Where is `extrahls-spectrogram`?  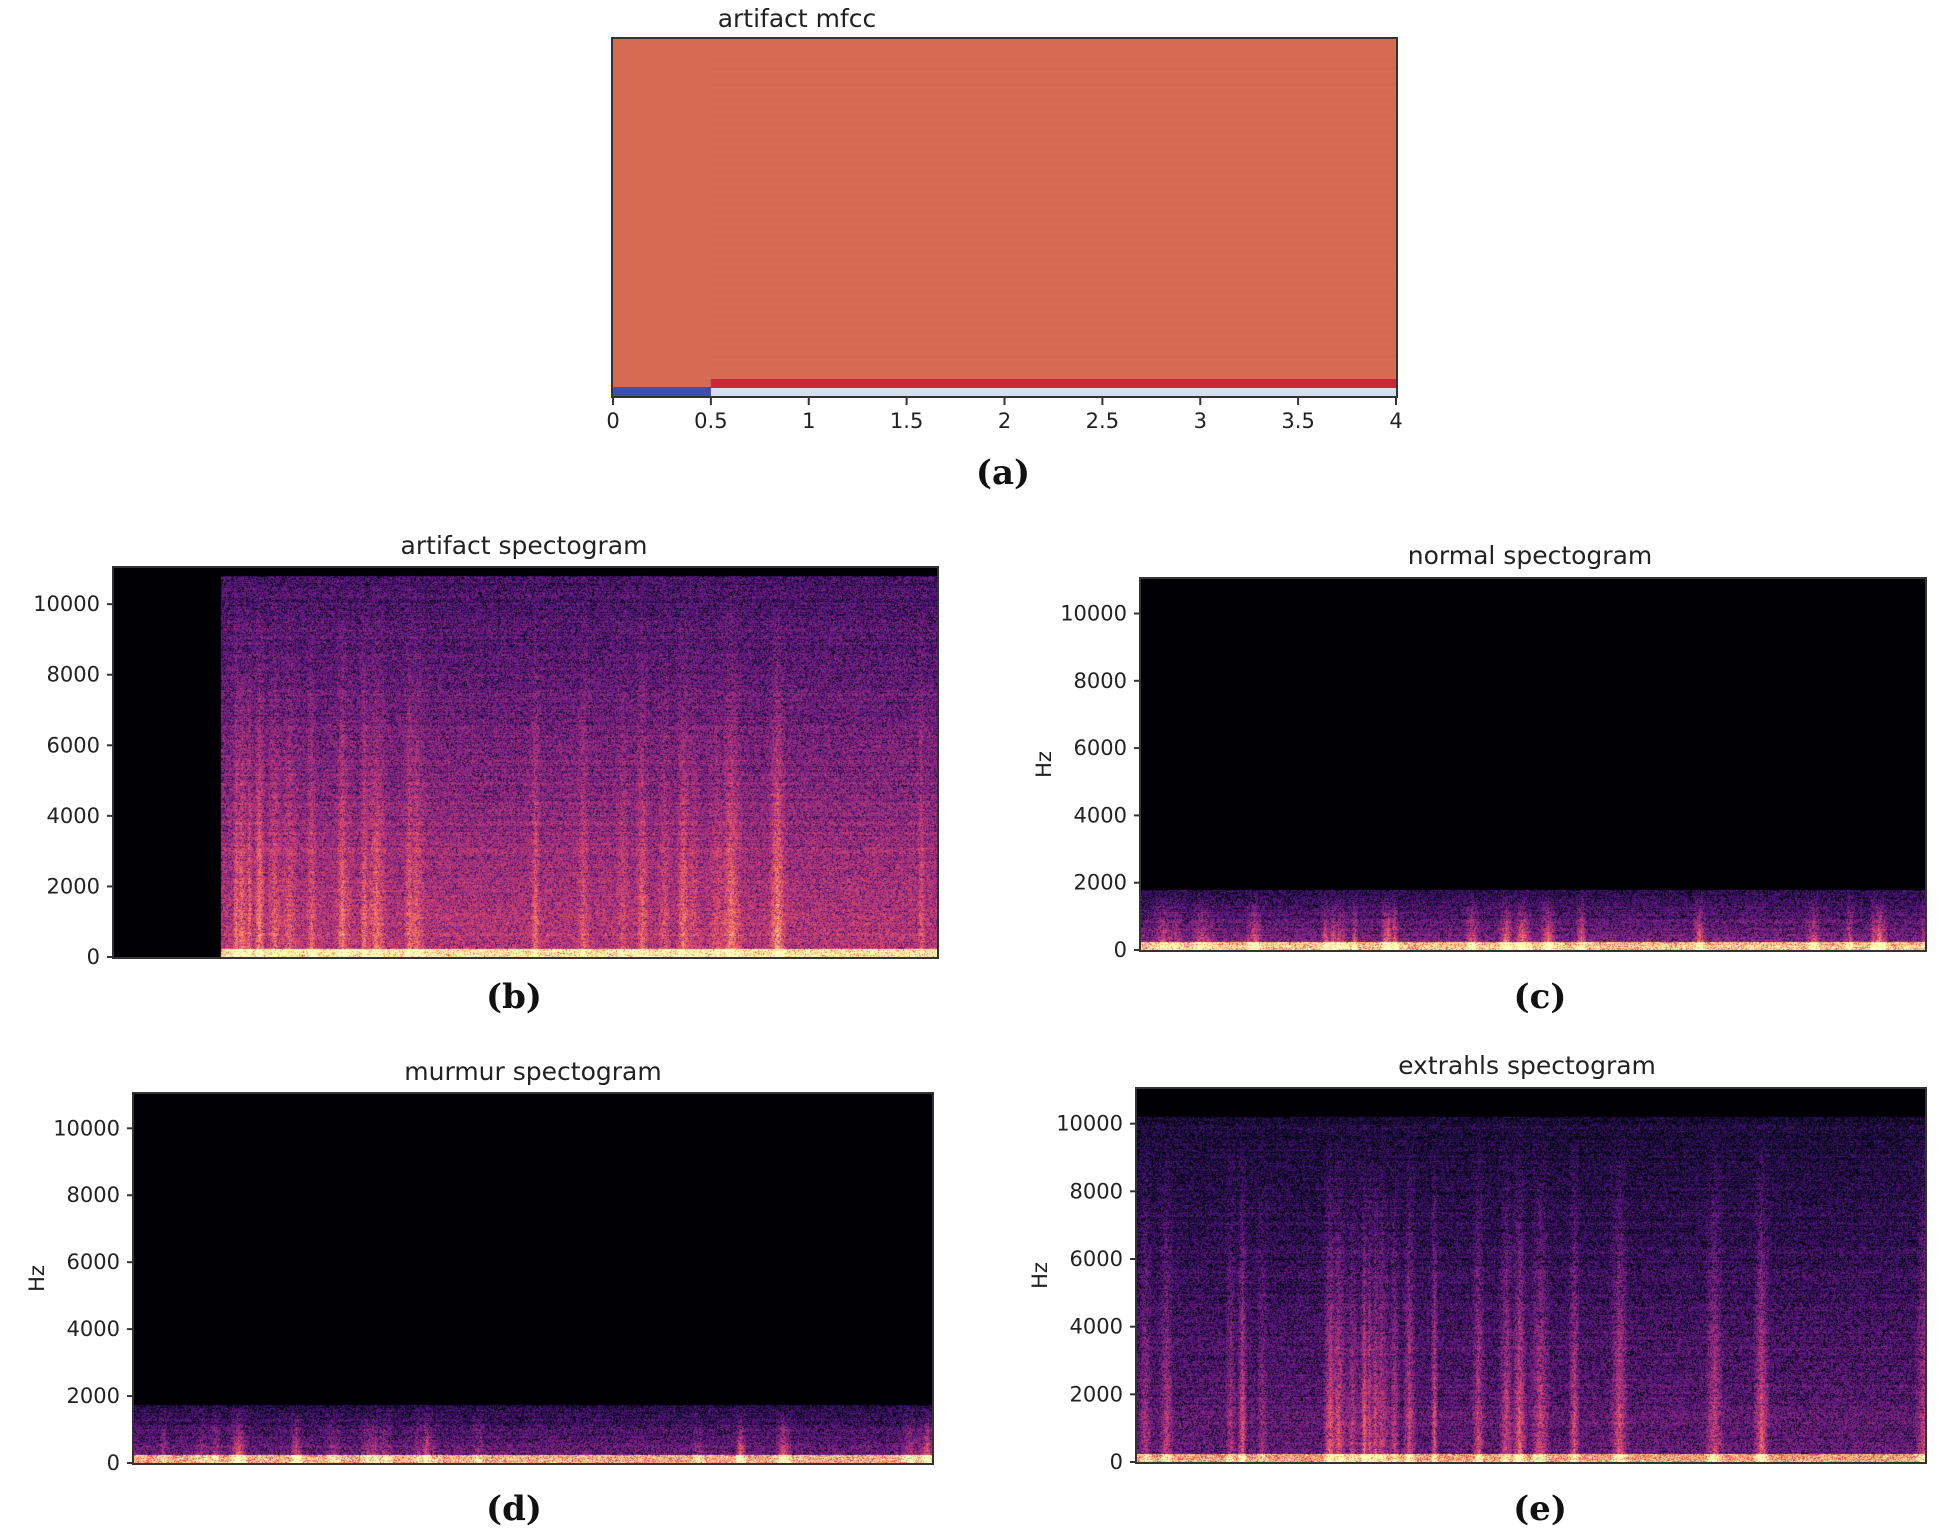 extrahls-spectrogram is located at coordinates (1531, 1275).